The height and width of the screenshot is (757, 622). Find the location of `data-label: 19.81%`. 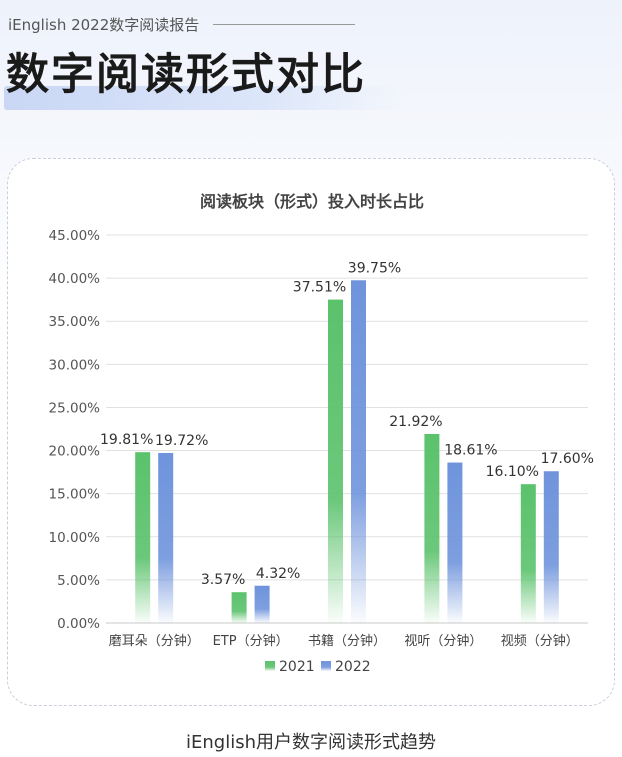

data-label: 19.81% is located at coordinates (126, 440).